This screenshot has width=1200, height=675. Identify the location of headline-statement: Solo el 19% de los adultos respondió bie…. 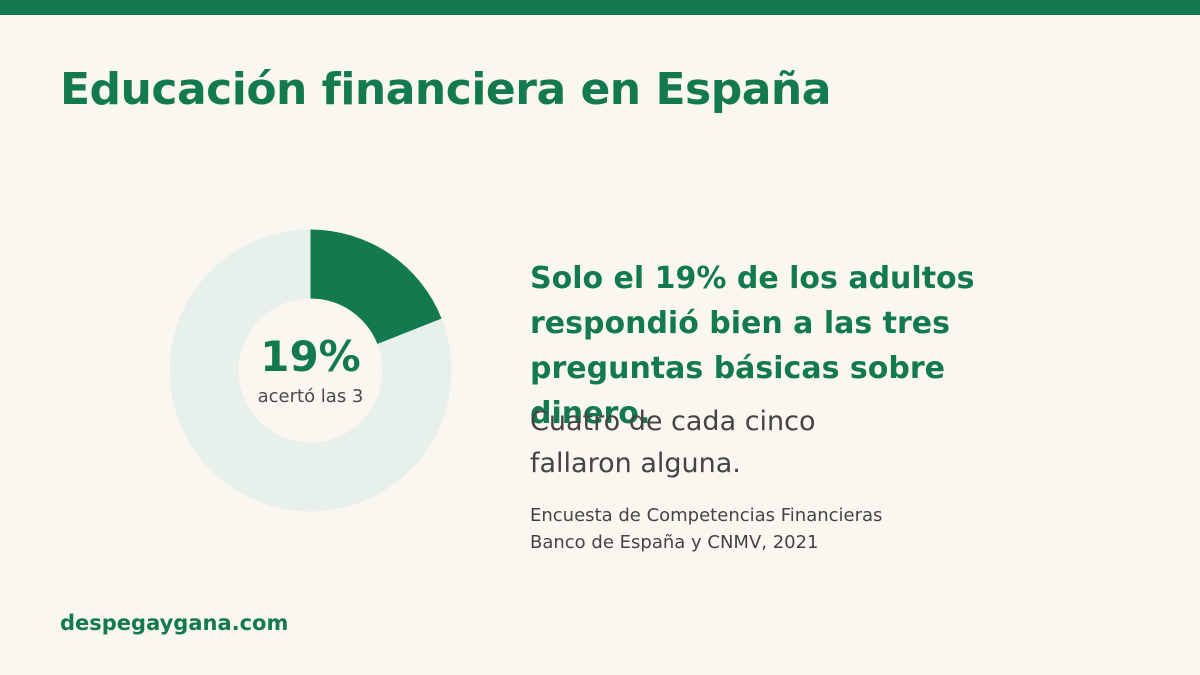
(752, 346).